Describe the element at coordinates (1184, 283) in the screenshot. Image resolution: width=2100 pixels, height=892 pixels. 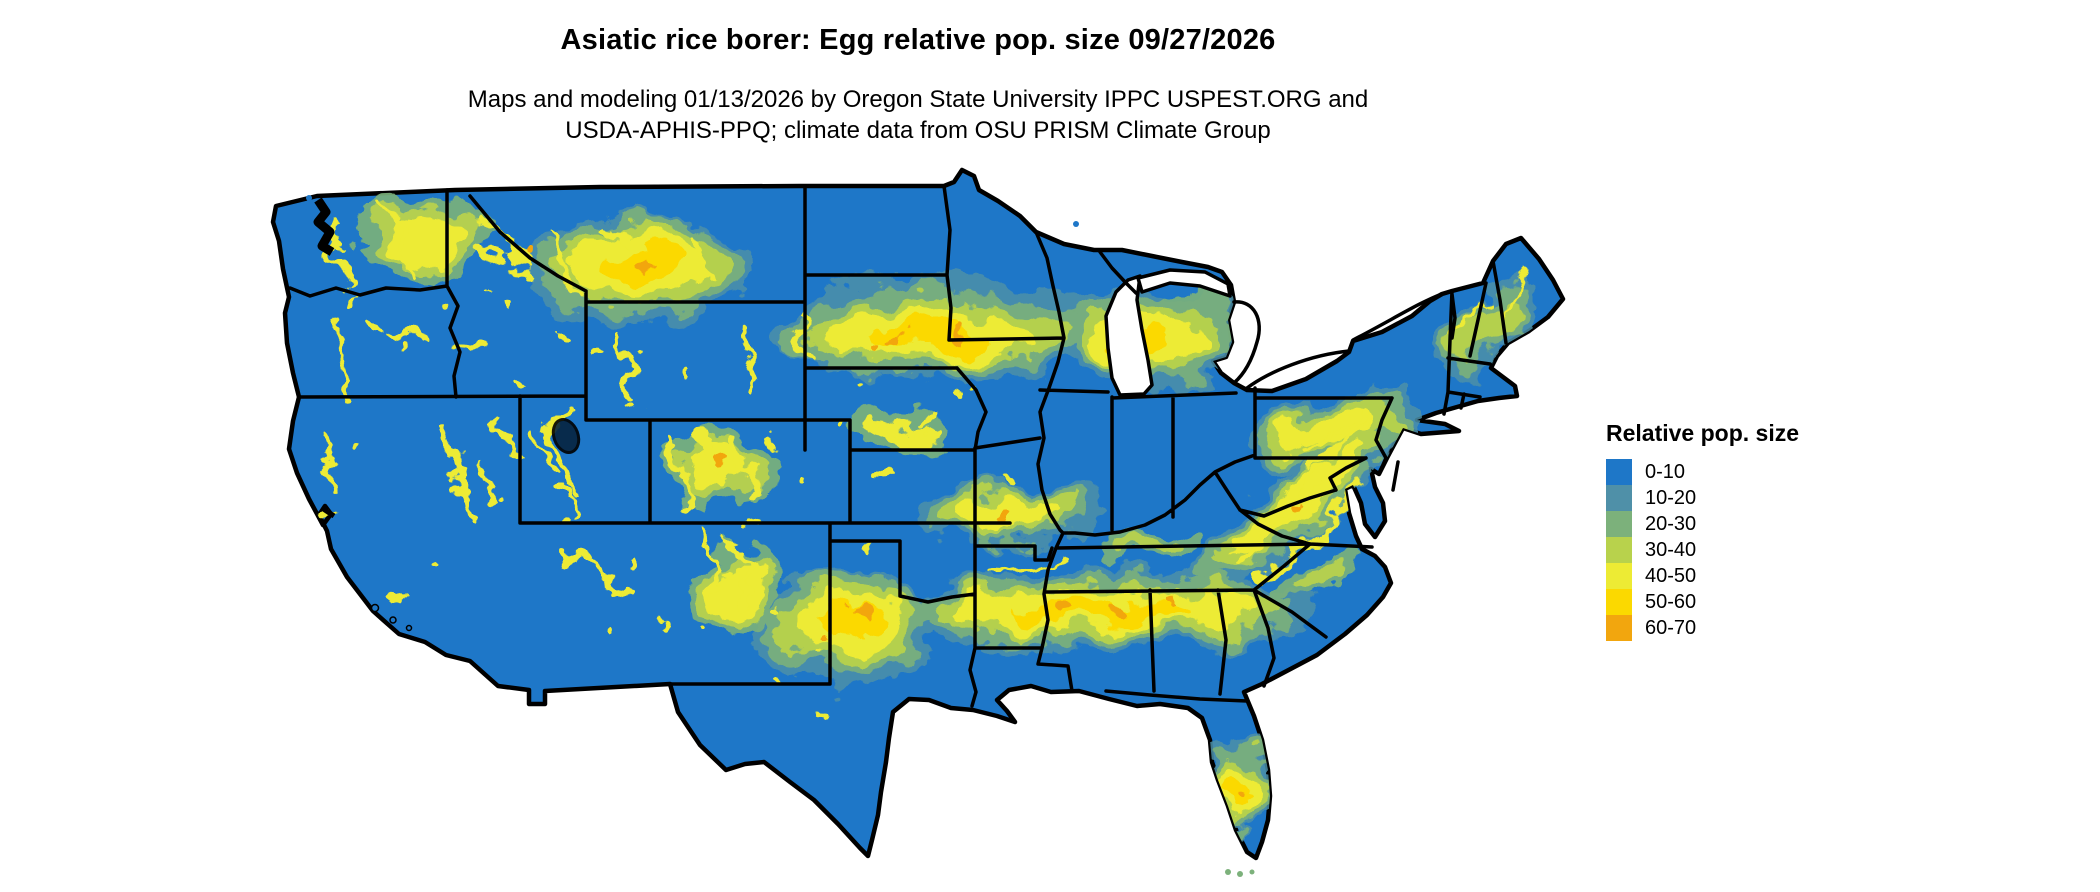
I see `straits-of-mackinac` at that location.